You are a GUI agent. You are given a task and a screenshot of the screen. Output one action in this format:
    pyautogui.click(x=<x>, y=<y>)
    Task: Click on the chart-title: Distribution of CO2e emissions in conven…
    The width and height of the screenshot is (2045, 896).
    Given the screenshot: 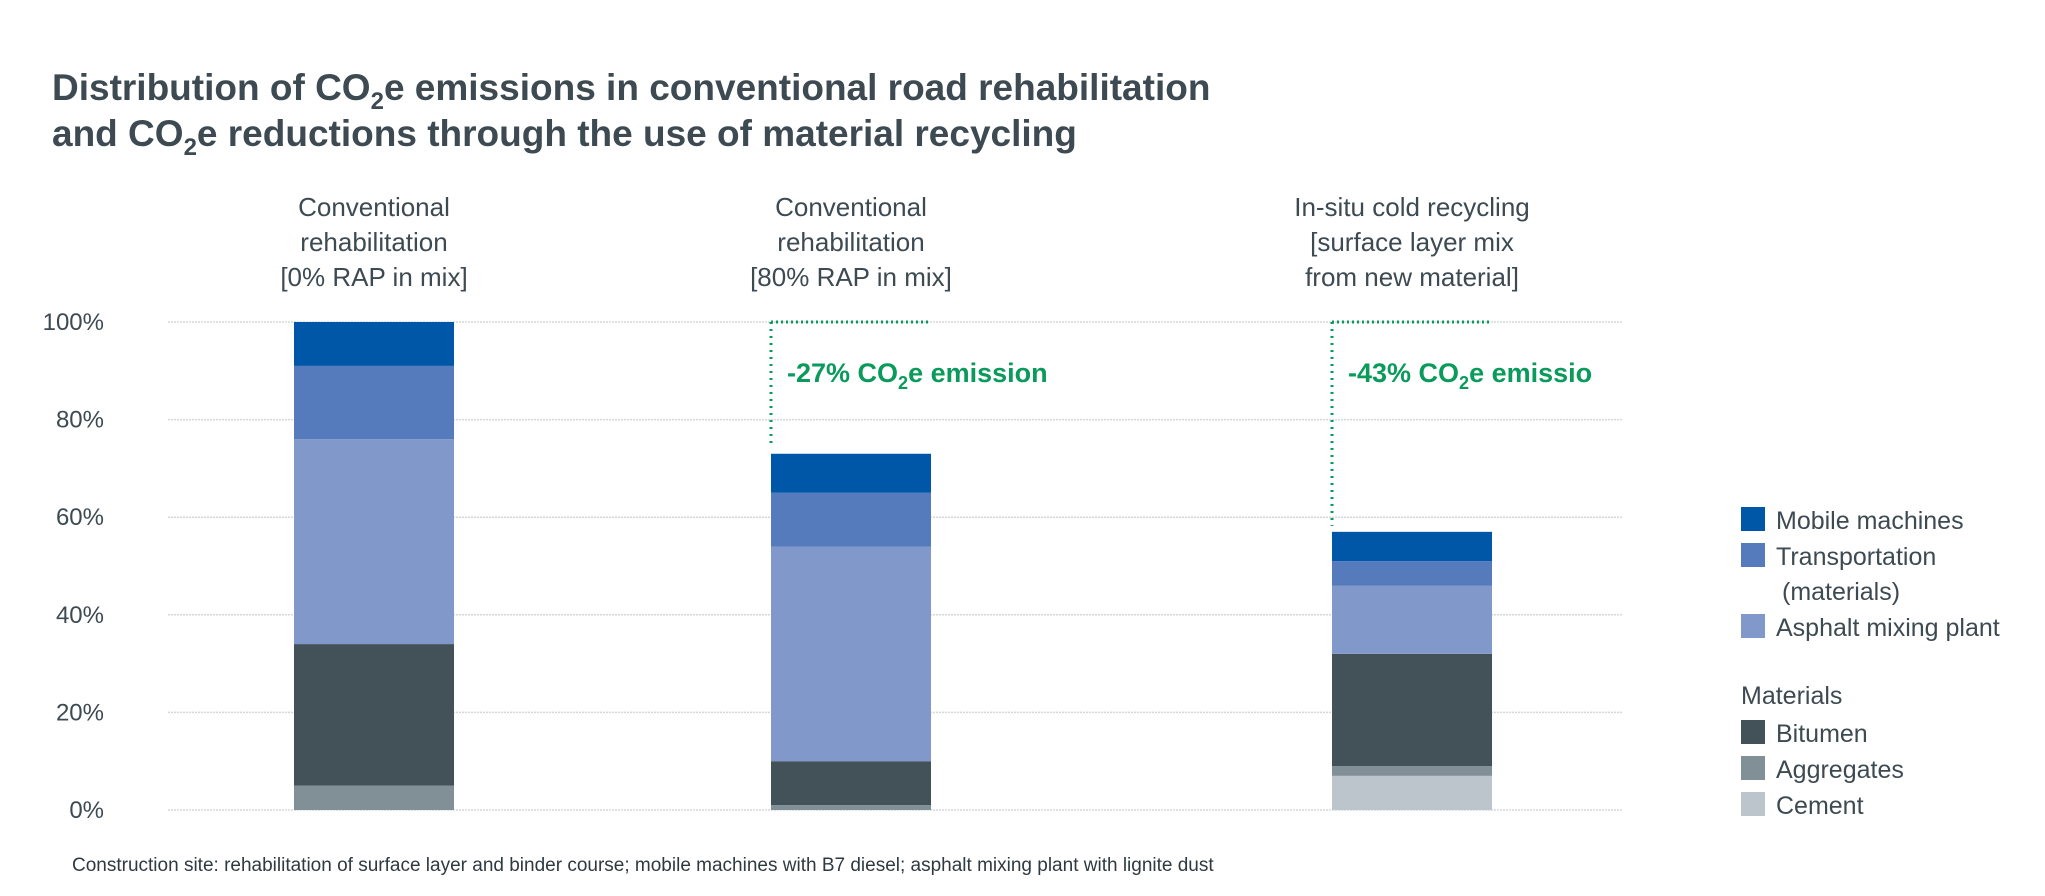 What is the action you would take?
    pyautogui.click(x=631, y=114)
    